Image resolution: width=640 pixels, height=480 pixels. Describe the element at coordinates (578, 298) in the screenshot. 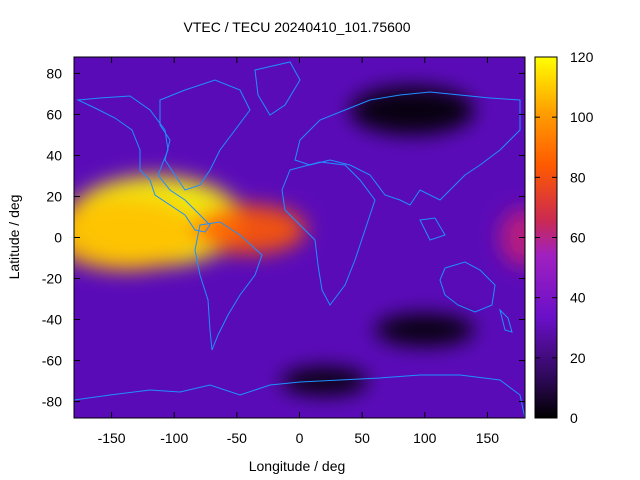

I see `colorbar-tick-label: 40` at that location.